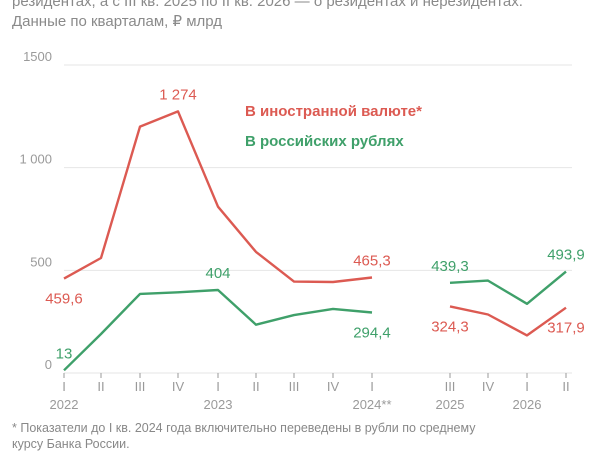 Image resolution: width=600 pixels, height=452 pixels. I want to click on year-label: 2024**, so click(371, 404).